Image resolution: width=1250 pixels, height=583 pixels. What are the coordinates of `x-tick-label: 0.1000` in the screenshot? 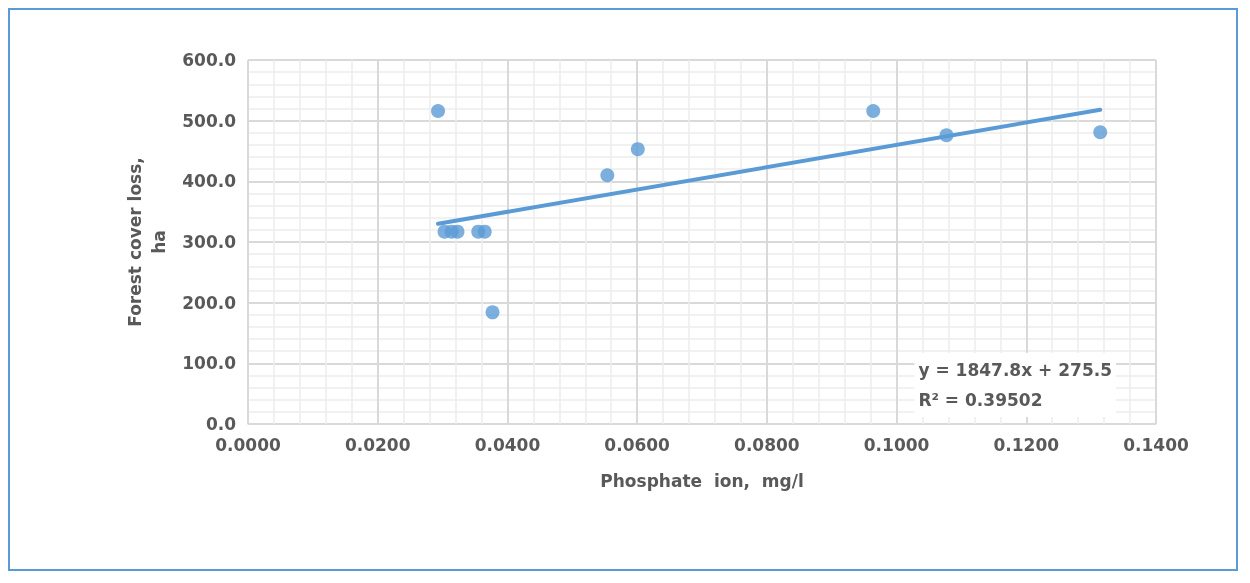 It's located at (896, 444).